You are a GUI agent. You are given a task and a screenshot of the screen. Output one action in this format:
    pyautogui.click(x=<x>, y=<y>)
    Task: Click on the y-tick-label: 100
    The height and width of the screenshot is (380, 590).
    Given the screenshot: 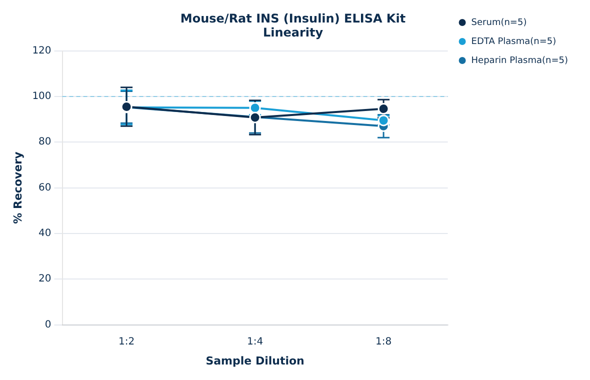 What is the action you would take?
    pyautogui.click(x=42, y=96)
    